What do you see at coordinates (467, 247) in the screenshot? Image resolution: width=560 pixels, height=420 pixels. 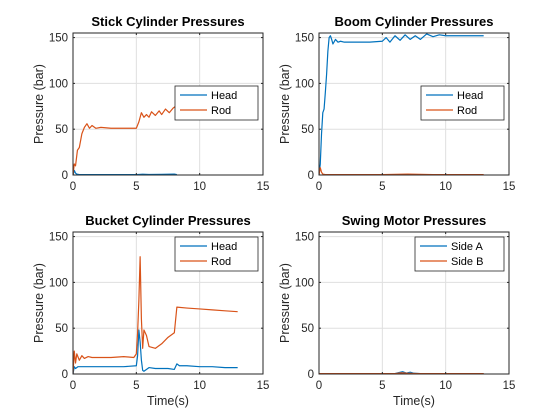 I see `legend-entry-label: Side A` at bounding box center [467, 247].